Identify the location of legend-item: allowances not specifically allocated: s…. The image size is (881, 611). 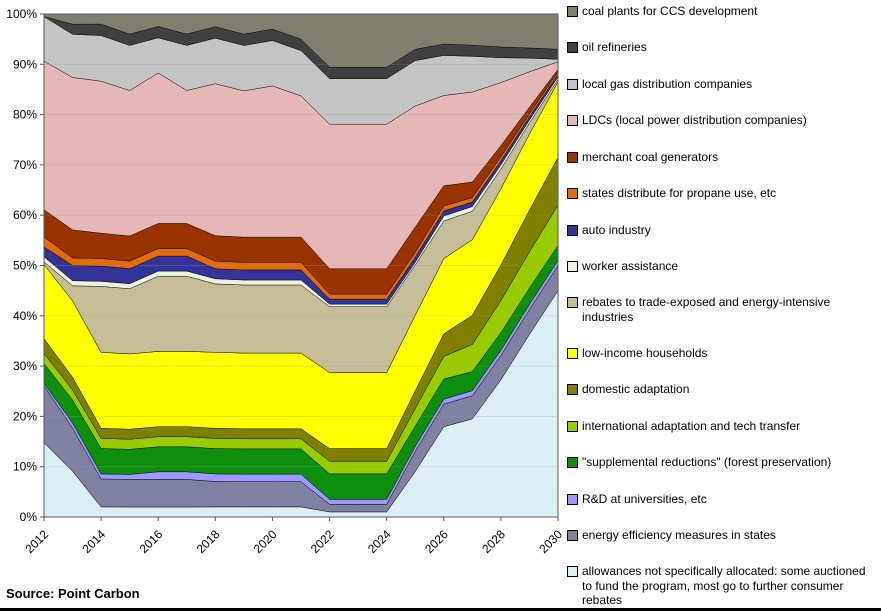
(722, 585).